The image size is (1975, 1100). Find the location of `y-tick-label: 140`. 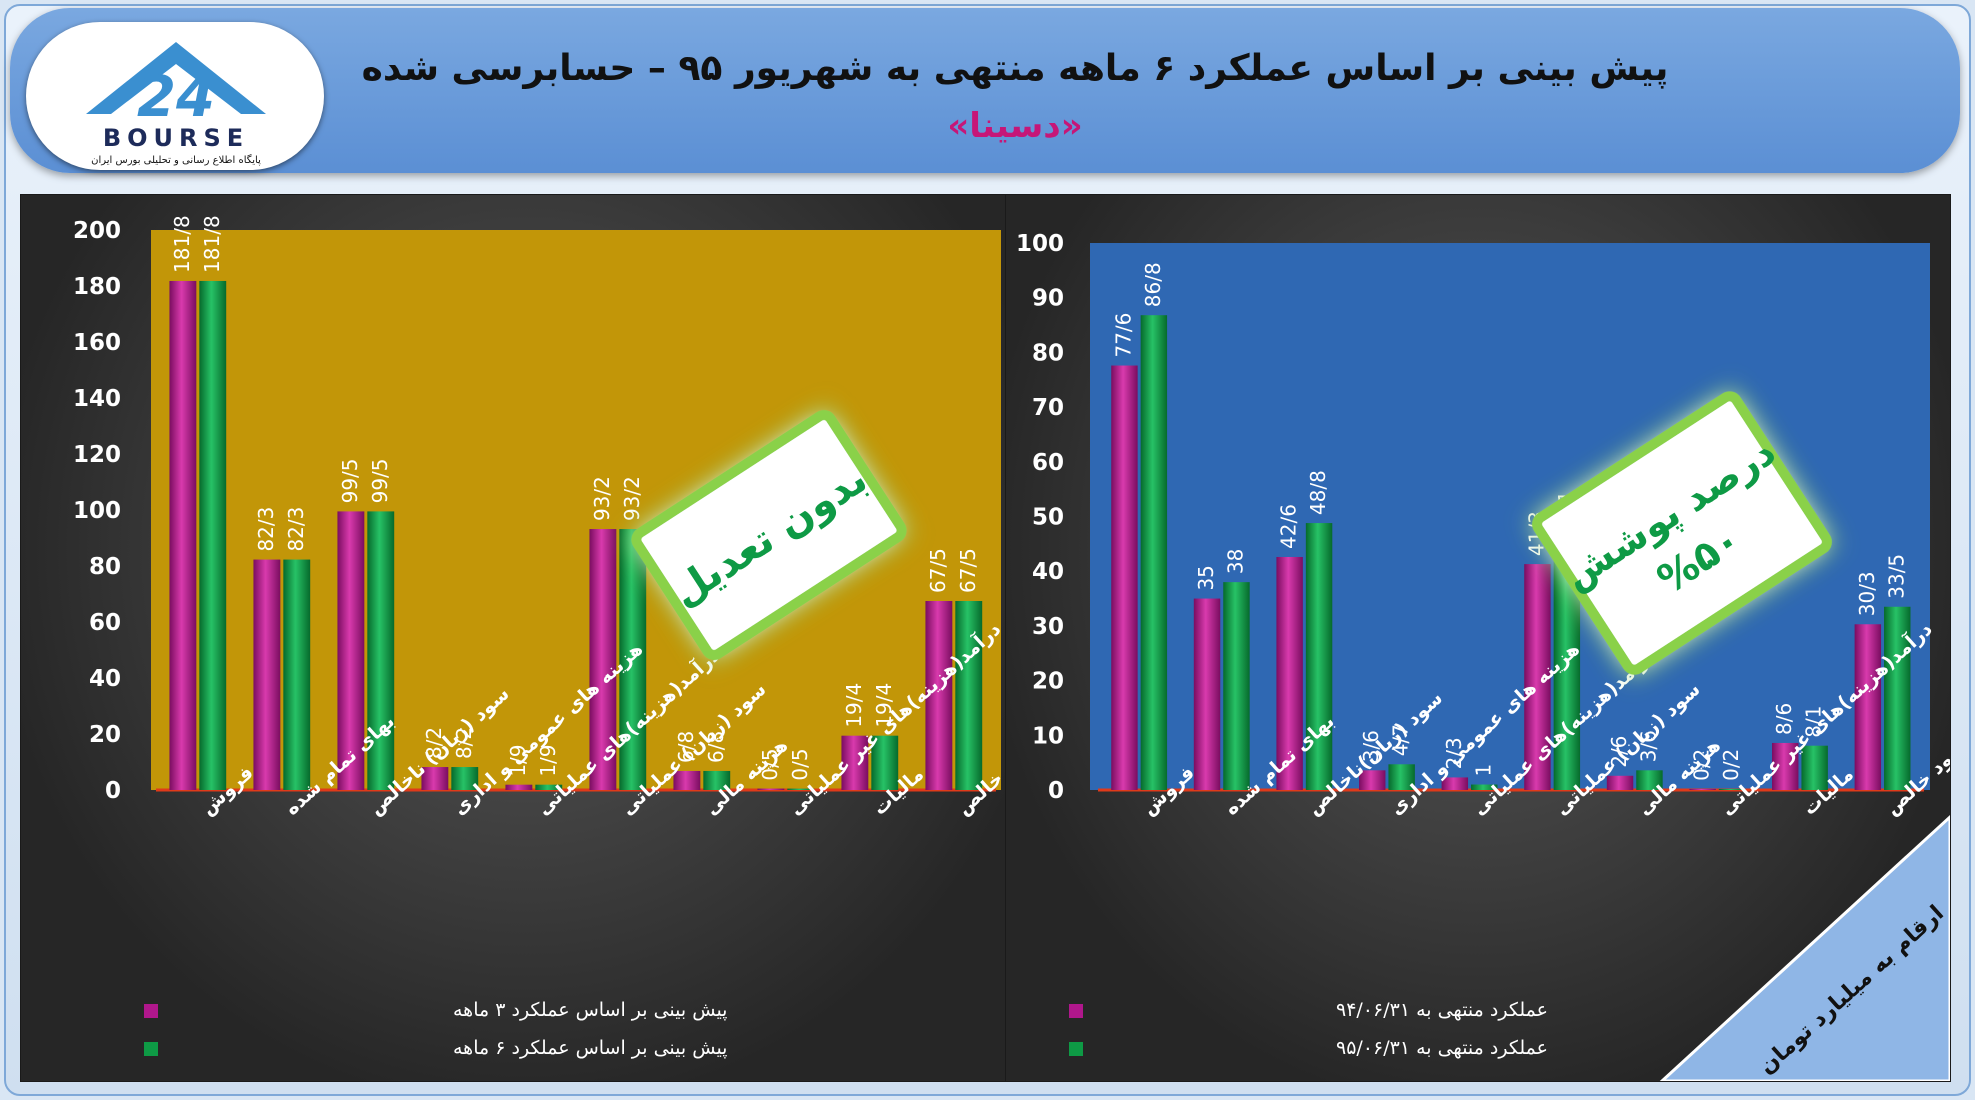

y-tick-label: 140 is located at coordinates (97, 399).